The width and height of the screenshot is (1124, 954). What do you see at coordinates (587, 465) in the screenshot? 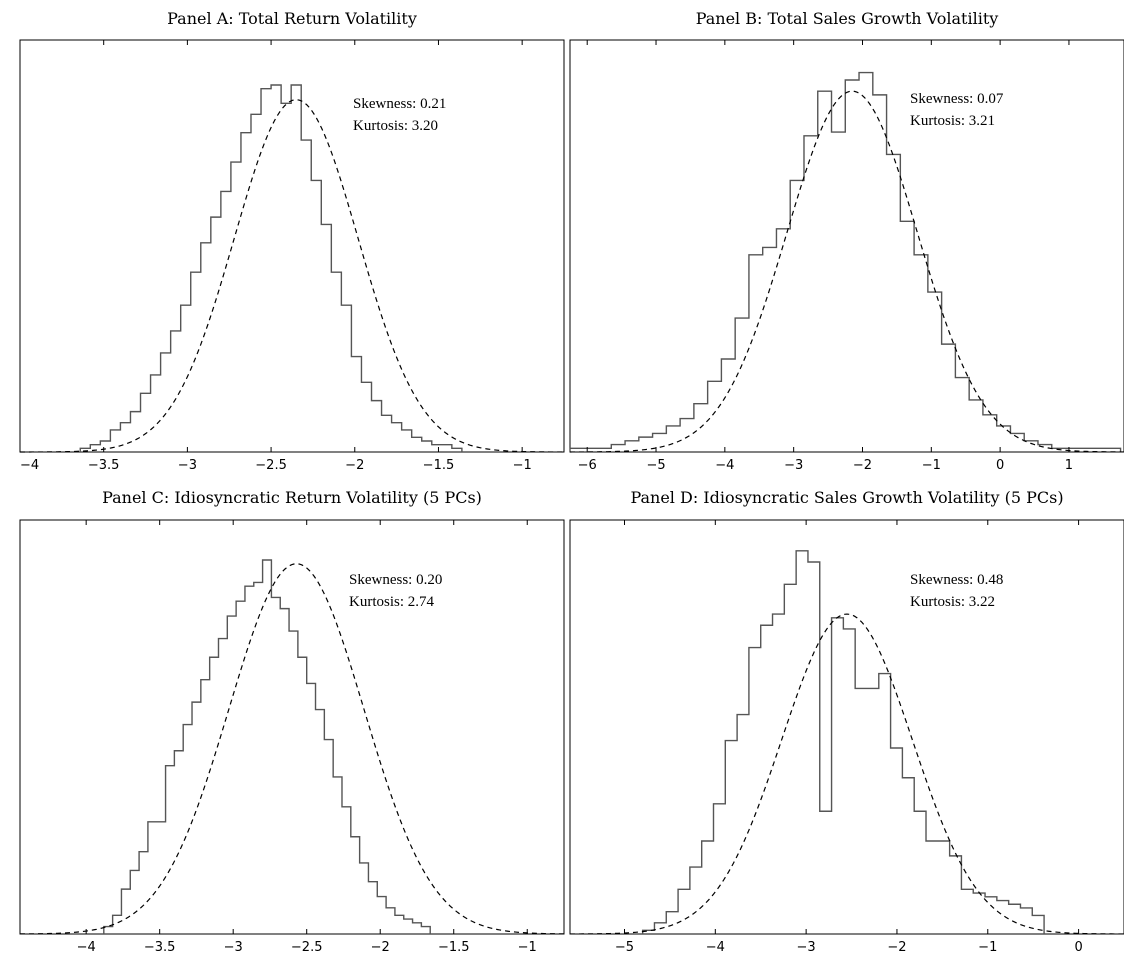
I see `x-tick-label: −6` at bounding box center [587, 465].